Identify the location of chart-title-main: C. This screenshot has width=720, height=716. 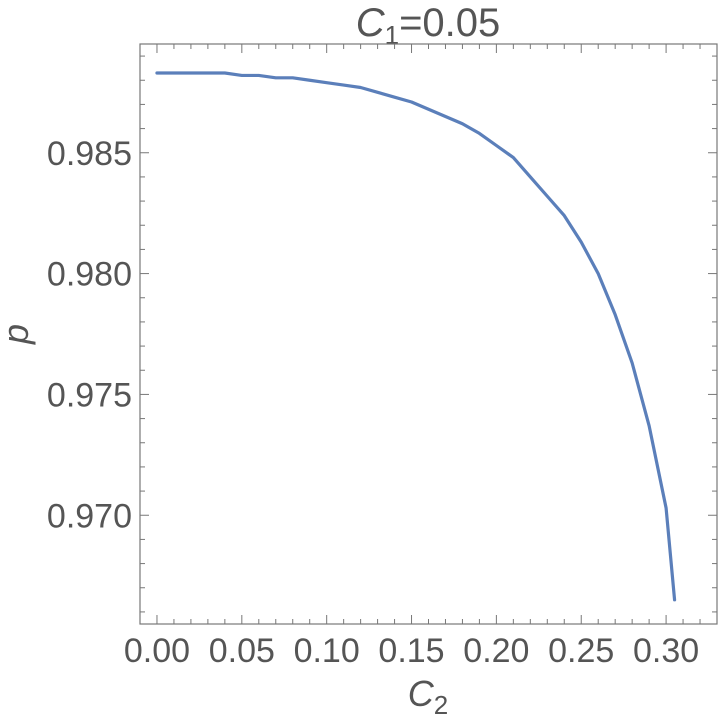
(371, 23).